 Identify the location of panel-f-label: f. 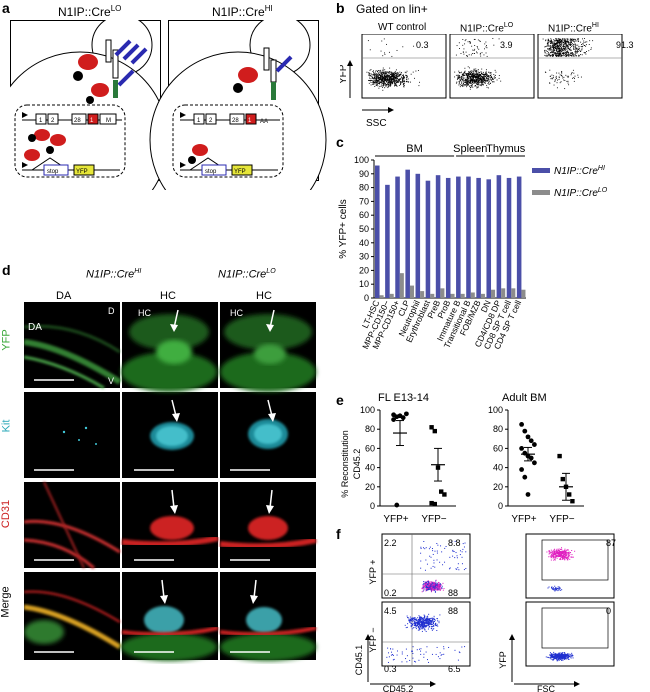
(338, 534).